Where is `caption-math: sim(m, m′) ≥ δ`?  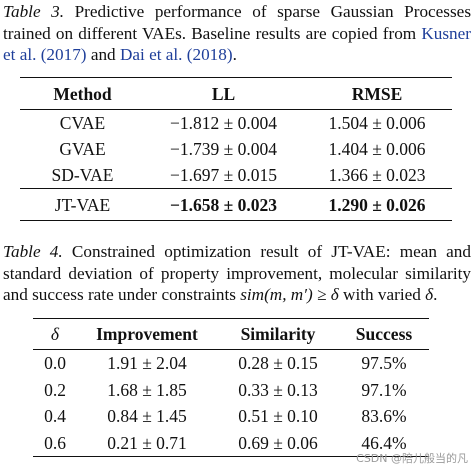
caption-math: sim(m, m′) ≥ δ is located at coordinates (289, 294).